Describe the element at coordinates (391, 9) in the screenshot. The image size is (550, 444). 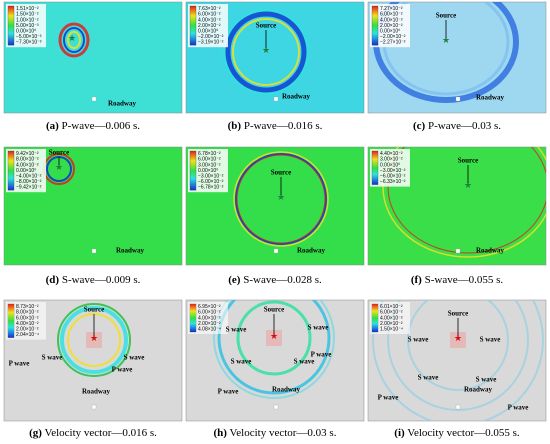
I see `legend-label: 7.27×10⁻²` at that location.